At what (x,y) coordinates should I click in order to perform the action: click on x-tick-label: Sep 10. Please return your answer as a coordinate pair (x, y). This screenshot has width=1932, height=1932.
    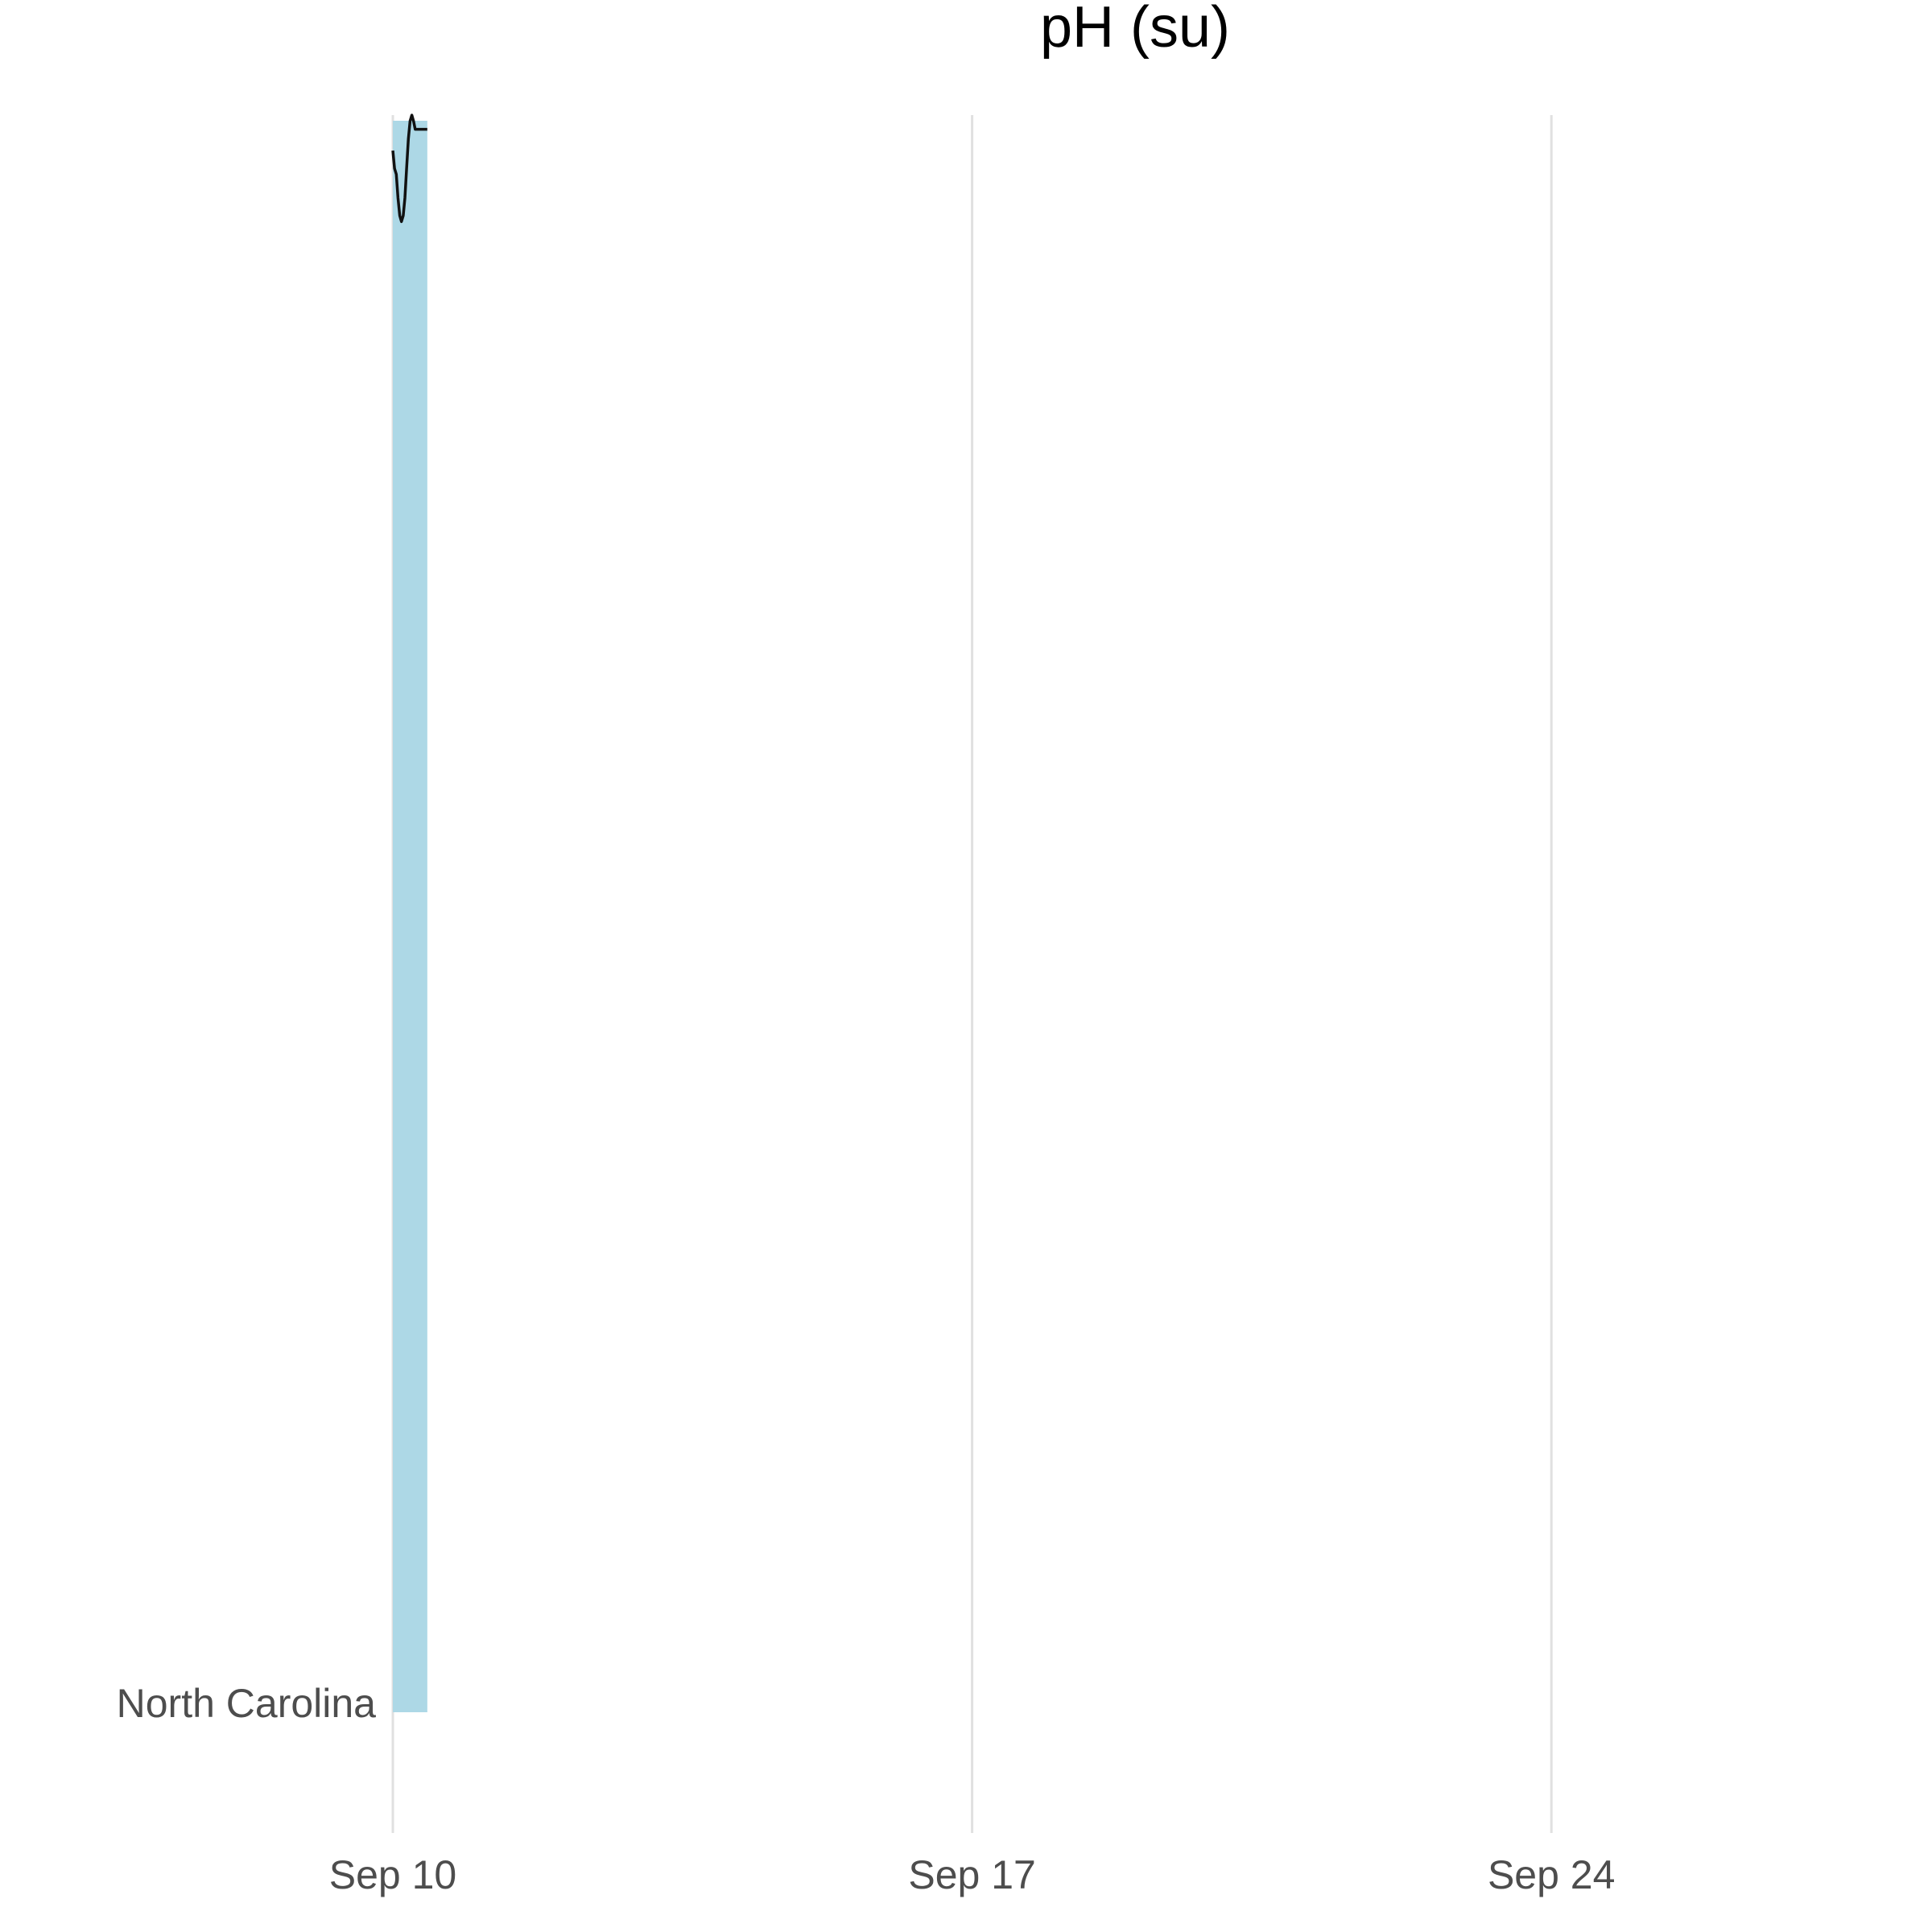
    Looking at the image, I should click on (392, 1874).